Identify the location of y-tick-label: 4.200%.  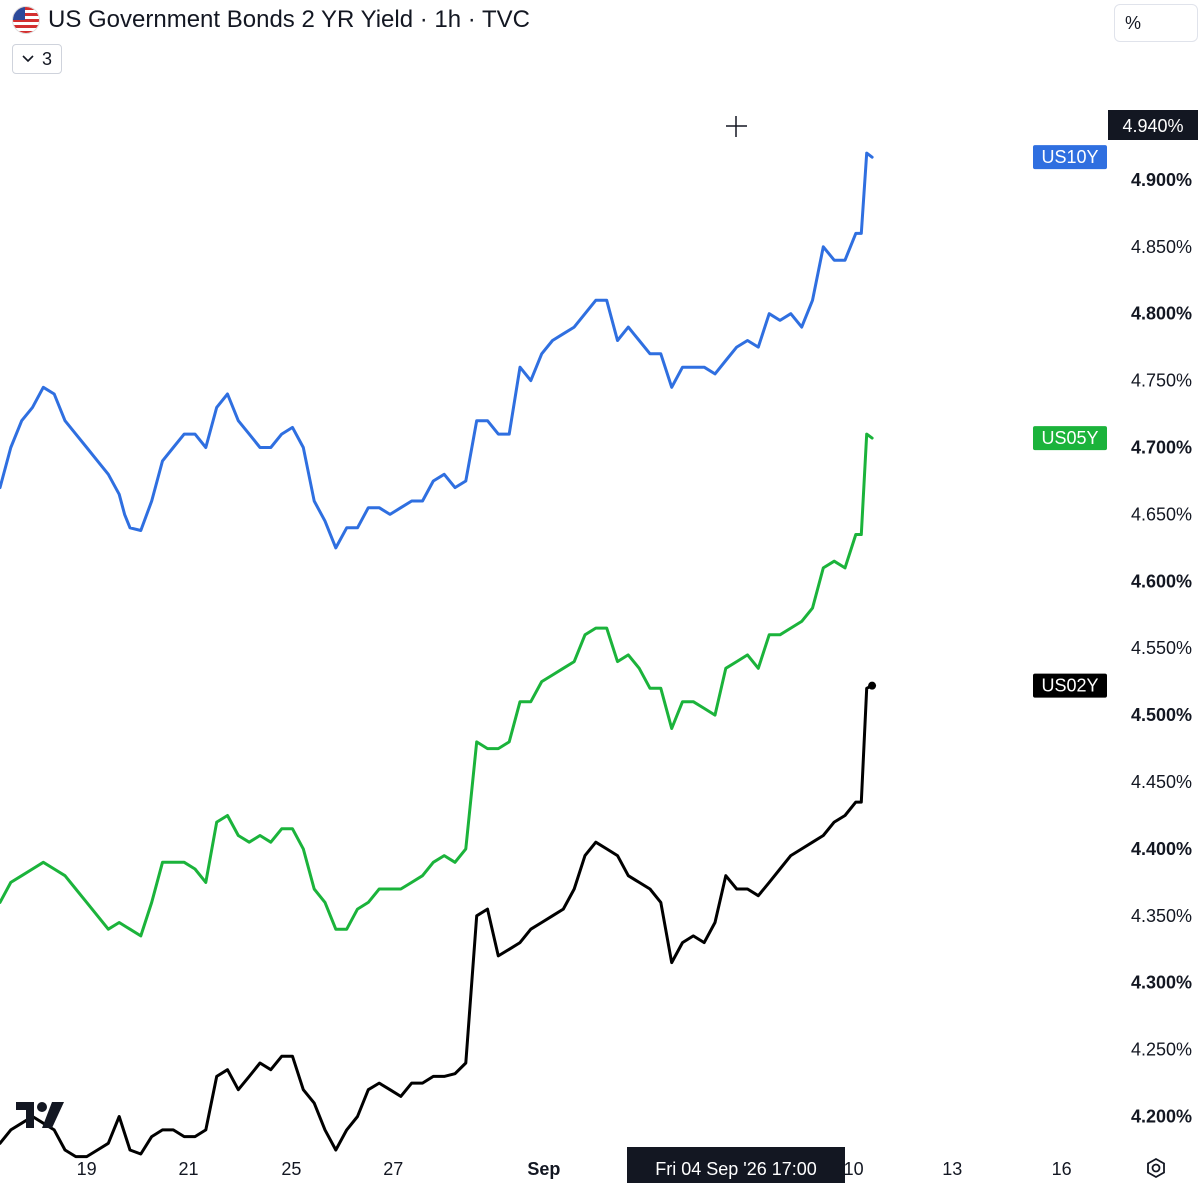
(1161, 1117).